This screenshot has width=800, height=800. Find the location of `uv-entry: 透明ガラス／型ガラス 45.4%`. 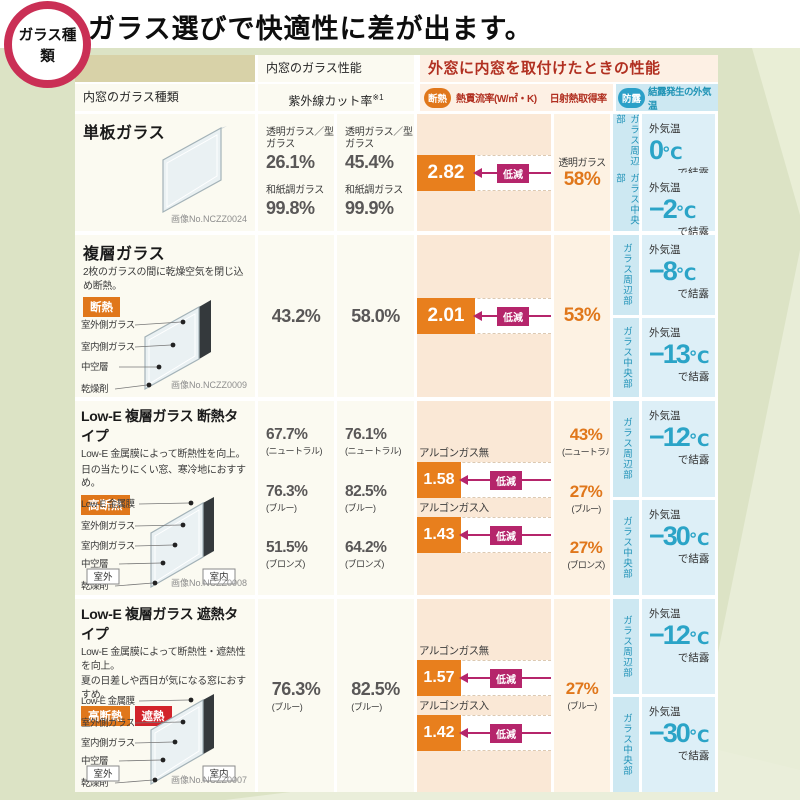

uv-entry: 透明ガラス／型ガラス 45.4% is located at coordinates (379, 149).